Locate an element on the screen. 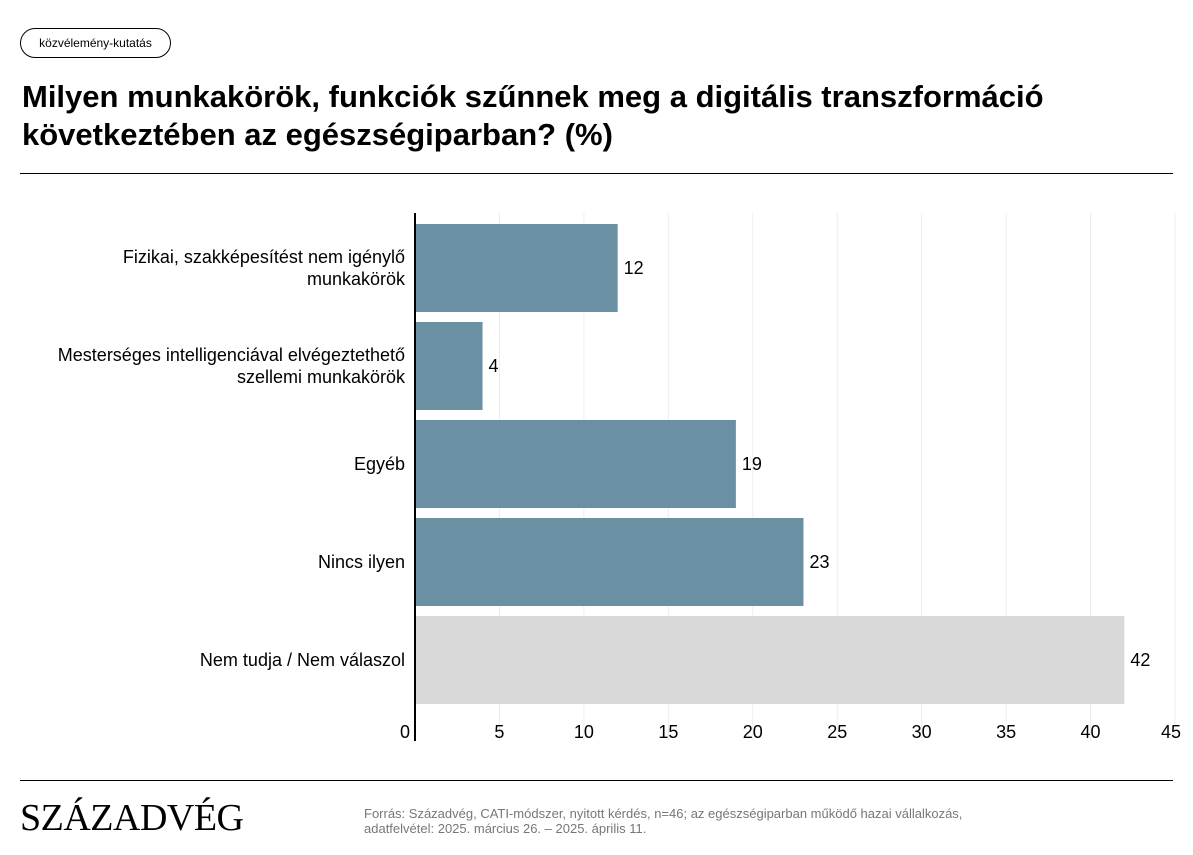 This screenshot has height=855, width=1193. category-label-line: szellemi munkakörök is located at coordinates (321, 377).